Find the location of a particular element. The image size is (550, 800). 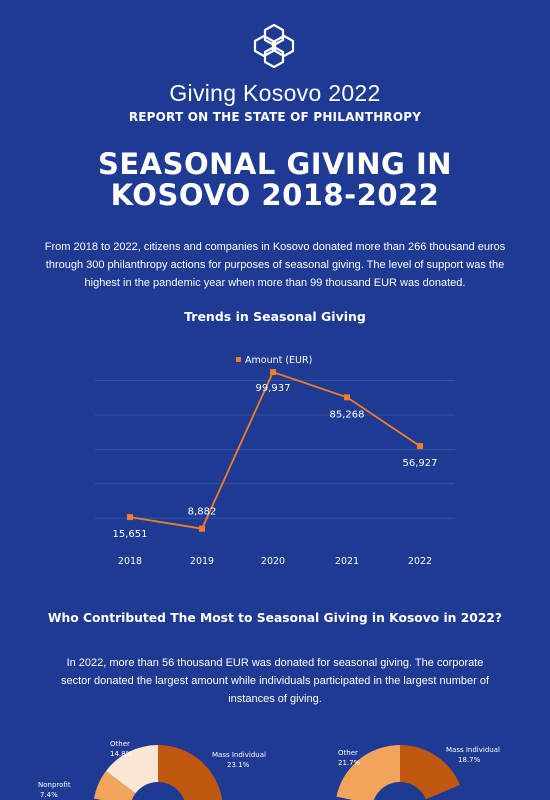

chart-grid is located at coordinates (275, 449).